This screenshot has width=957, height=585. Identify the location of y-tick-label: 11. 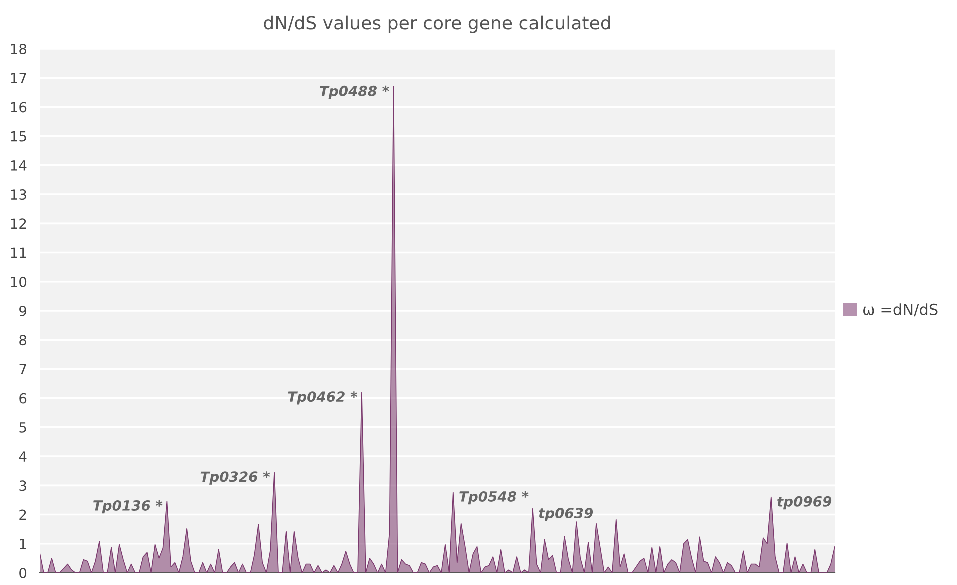
(18, 253).